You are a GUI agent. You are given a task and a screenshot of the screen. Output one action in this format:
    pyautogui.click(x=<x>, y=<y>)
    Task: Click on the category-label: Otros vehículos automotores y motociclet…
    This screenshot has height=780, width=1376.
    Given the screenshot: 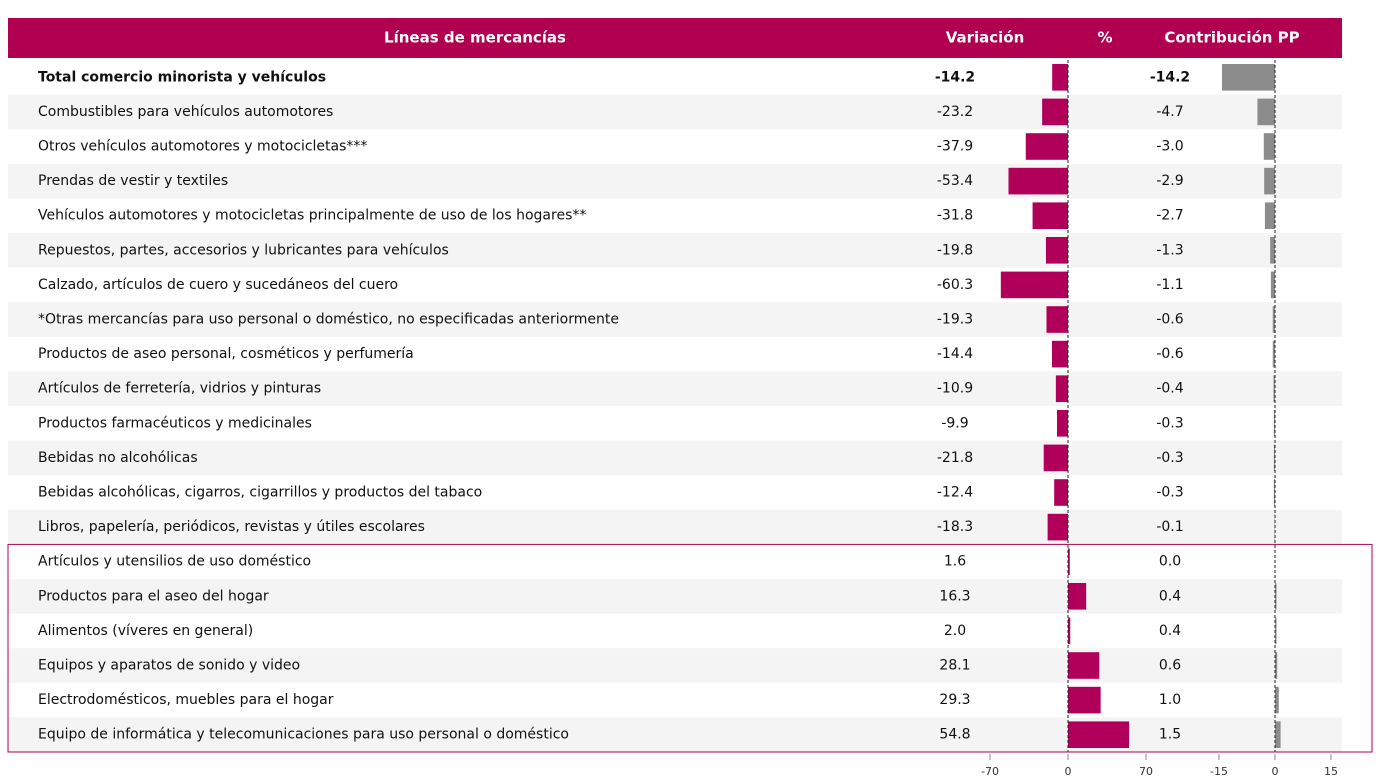 What is the action you would take?
    pyautogui.click(x=202, y=147)
    